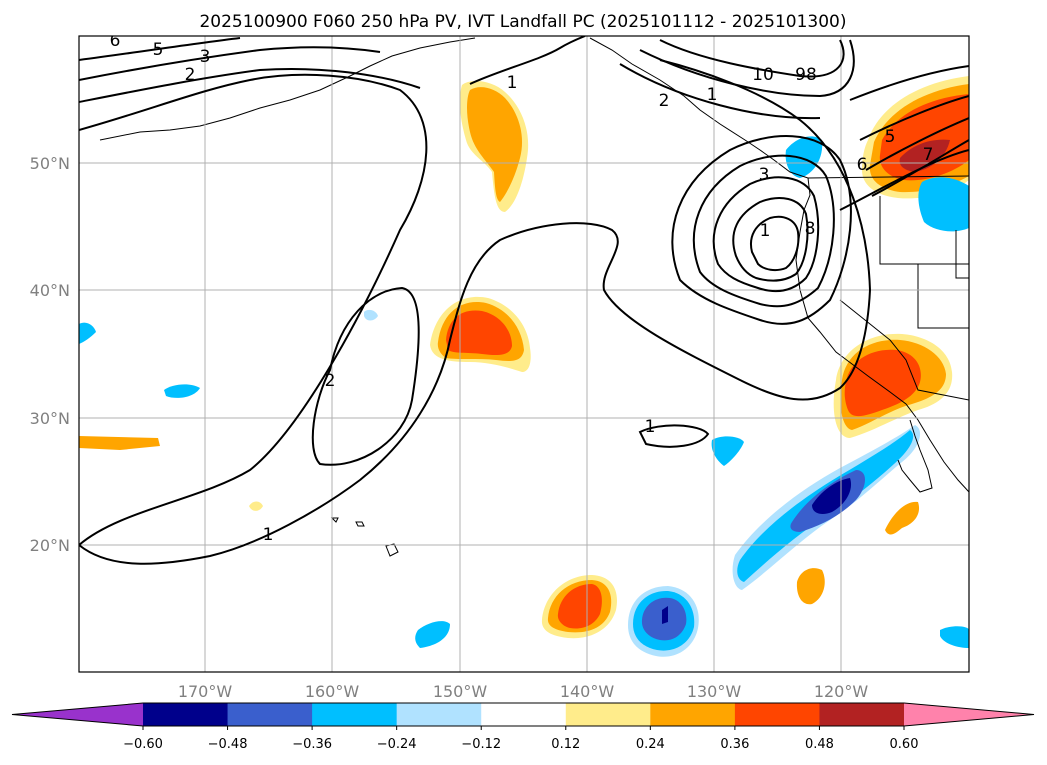  Describe the element at coordinates (205, 691) in the screenshot. I see `lon-label-170w: 170°W` at that location.